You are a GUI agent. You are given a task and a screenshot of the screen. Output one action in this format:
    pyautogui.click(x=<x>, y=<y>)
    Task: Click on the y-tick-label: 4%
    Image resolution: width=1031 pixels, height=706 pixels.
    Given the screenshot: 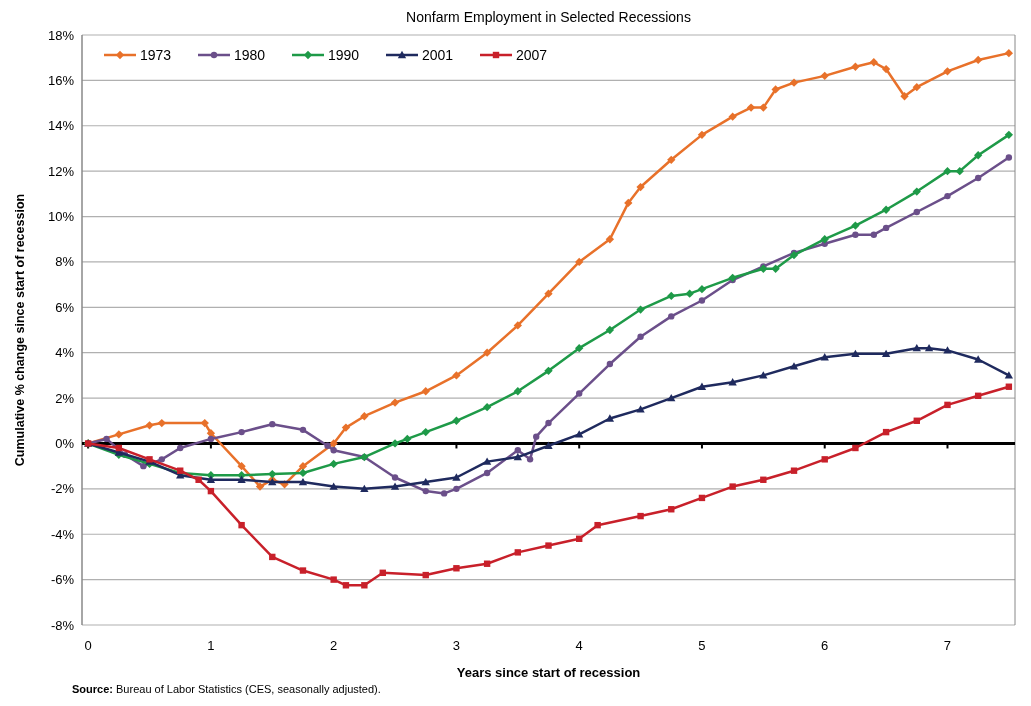 What is the action you would take?
    pyautogui.click(x=65, y=353)
    